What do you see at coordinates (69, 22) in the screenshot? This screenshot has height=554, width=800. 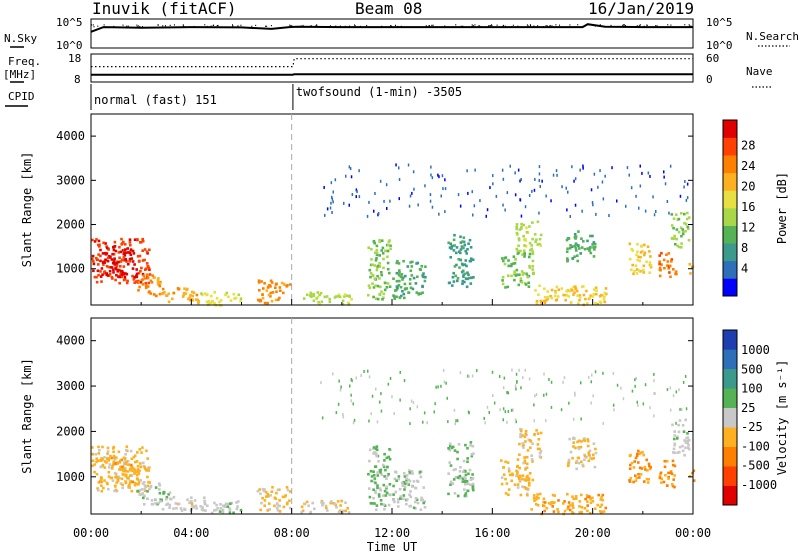 I see `noise-left-tick: 10^5` at bounding box center [69, 22].